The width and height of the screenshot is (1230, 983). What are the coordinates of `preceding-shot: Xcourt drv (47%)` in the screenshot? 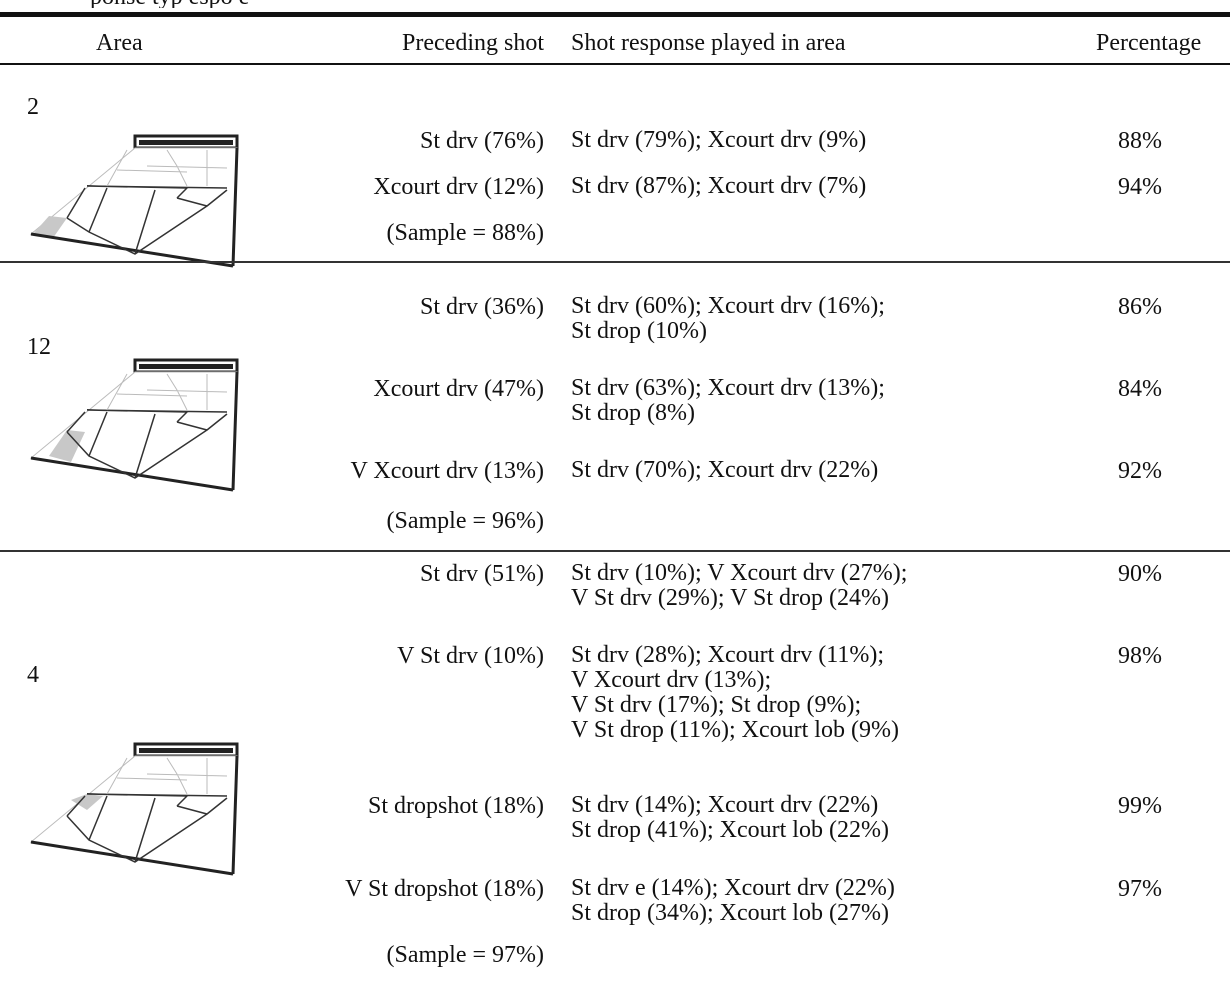 It's located at (458, 389).